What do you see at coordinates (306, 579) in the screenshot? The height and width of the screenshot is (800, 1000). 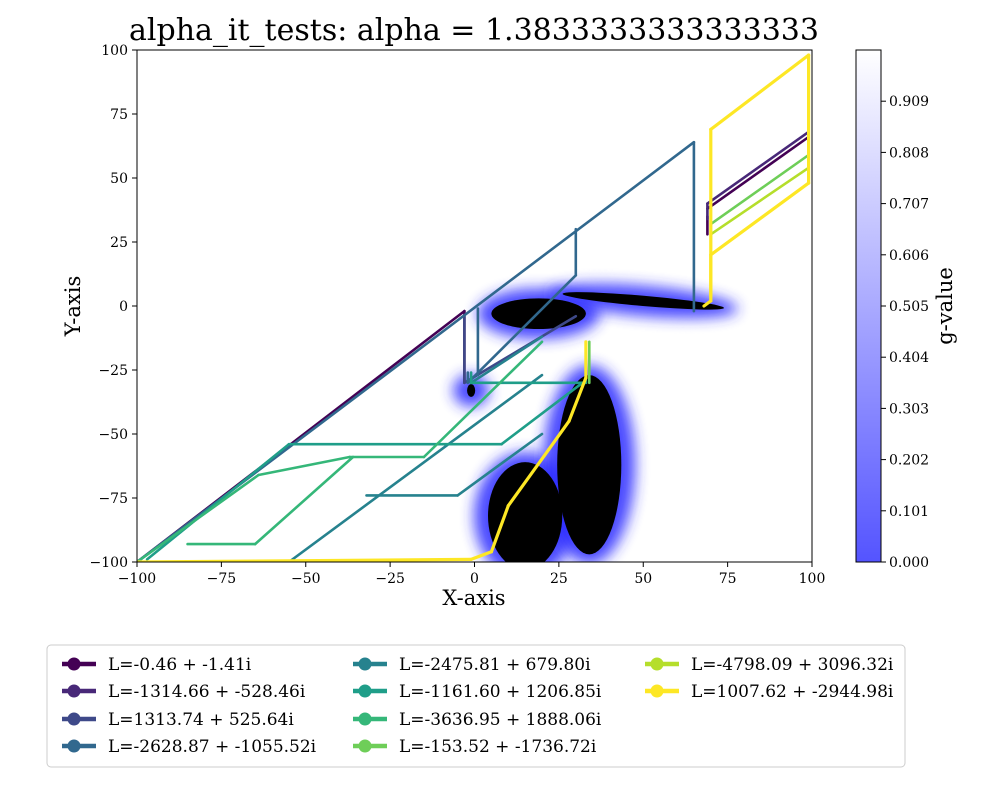 I see `x-tick-label-2: −50` at bounding box center [306, 579].